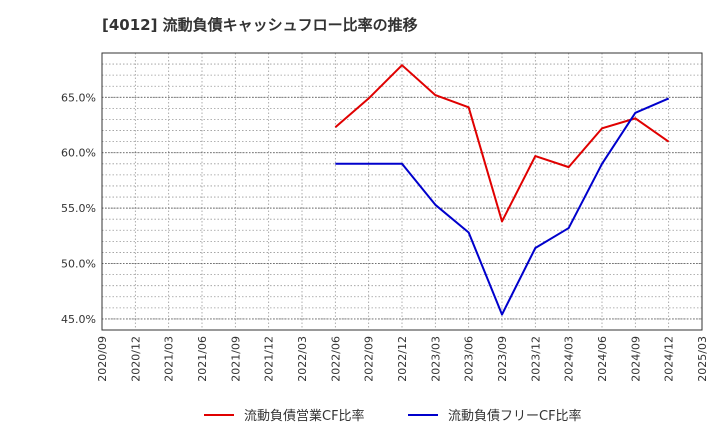 Image resolution: width=720 pixels, height=440 pixels. Describe the element at coordinates (78, 97) in the screenshot. I see `y-tick-label: 65.0%` at that location.